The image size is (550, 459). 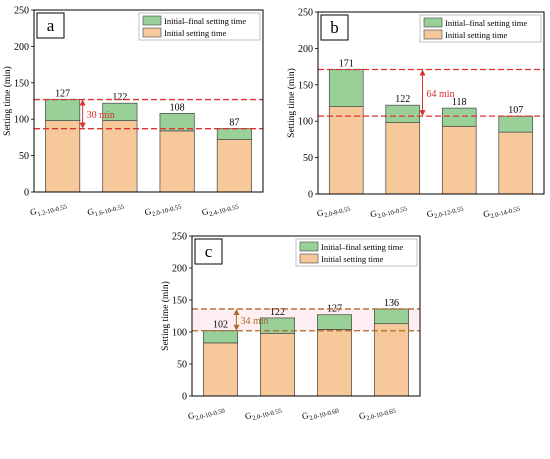 I want to click on bar-total-label: 87, so click(x=234, y=123).